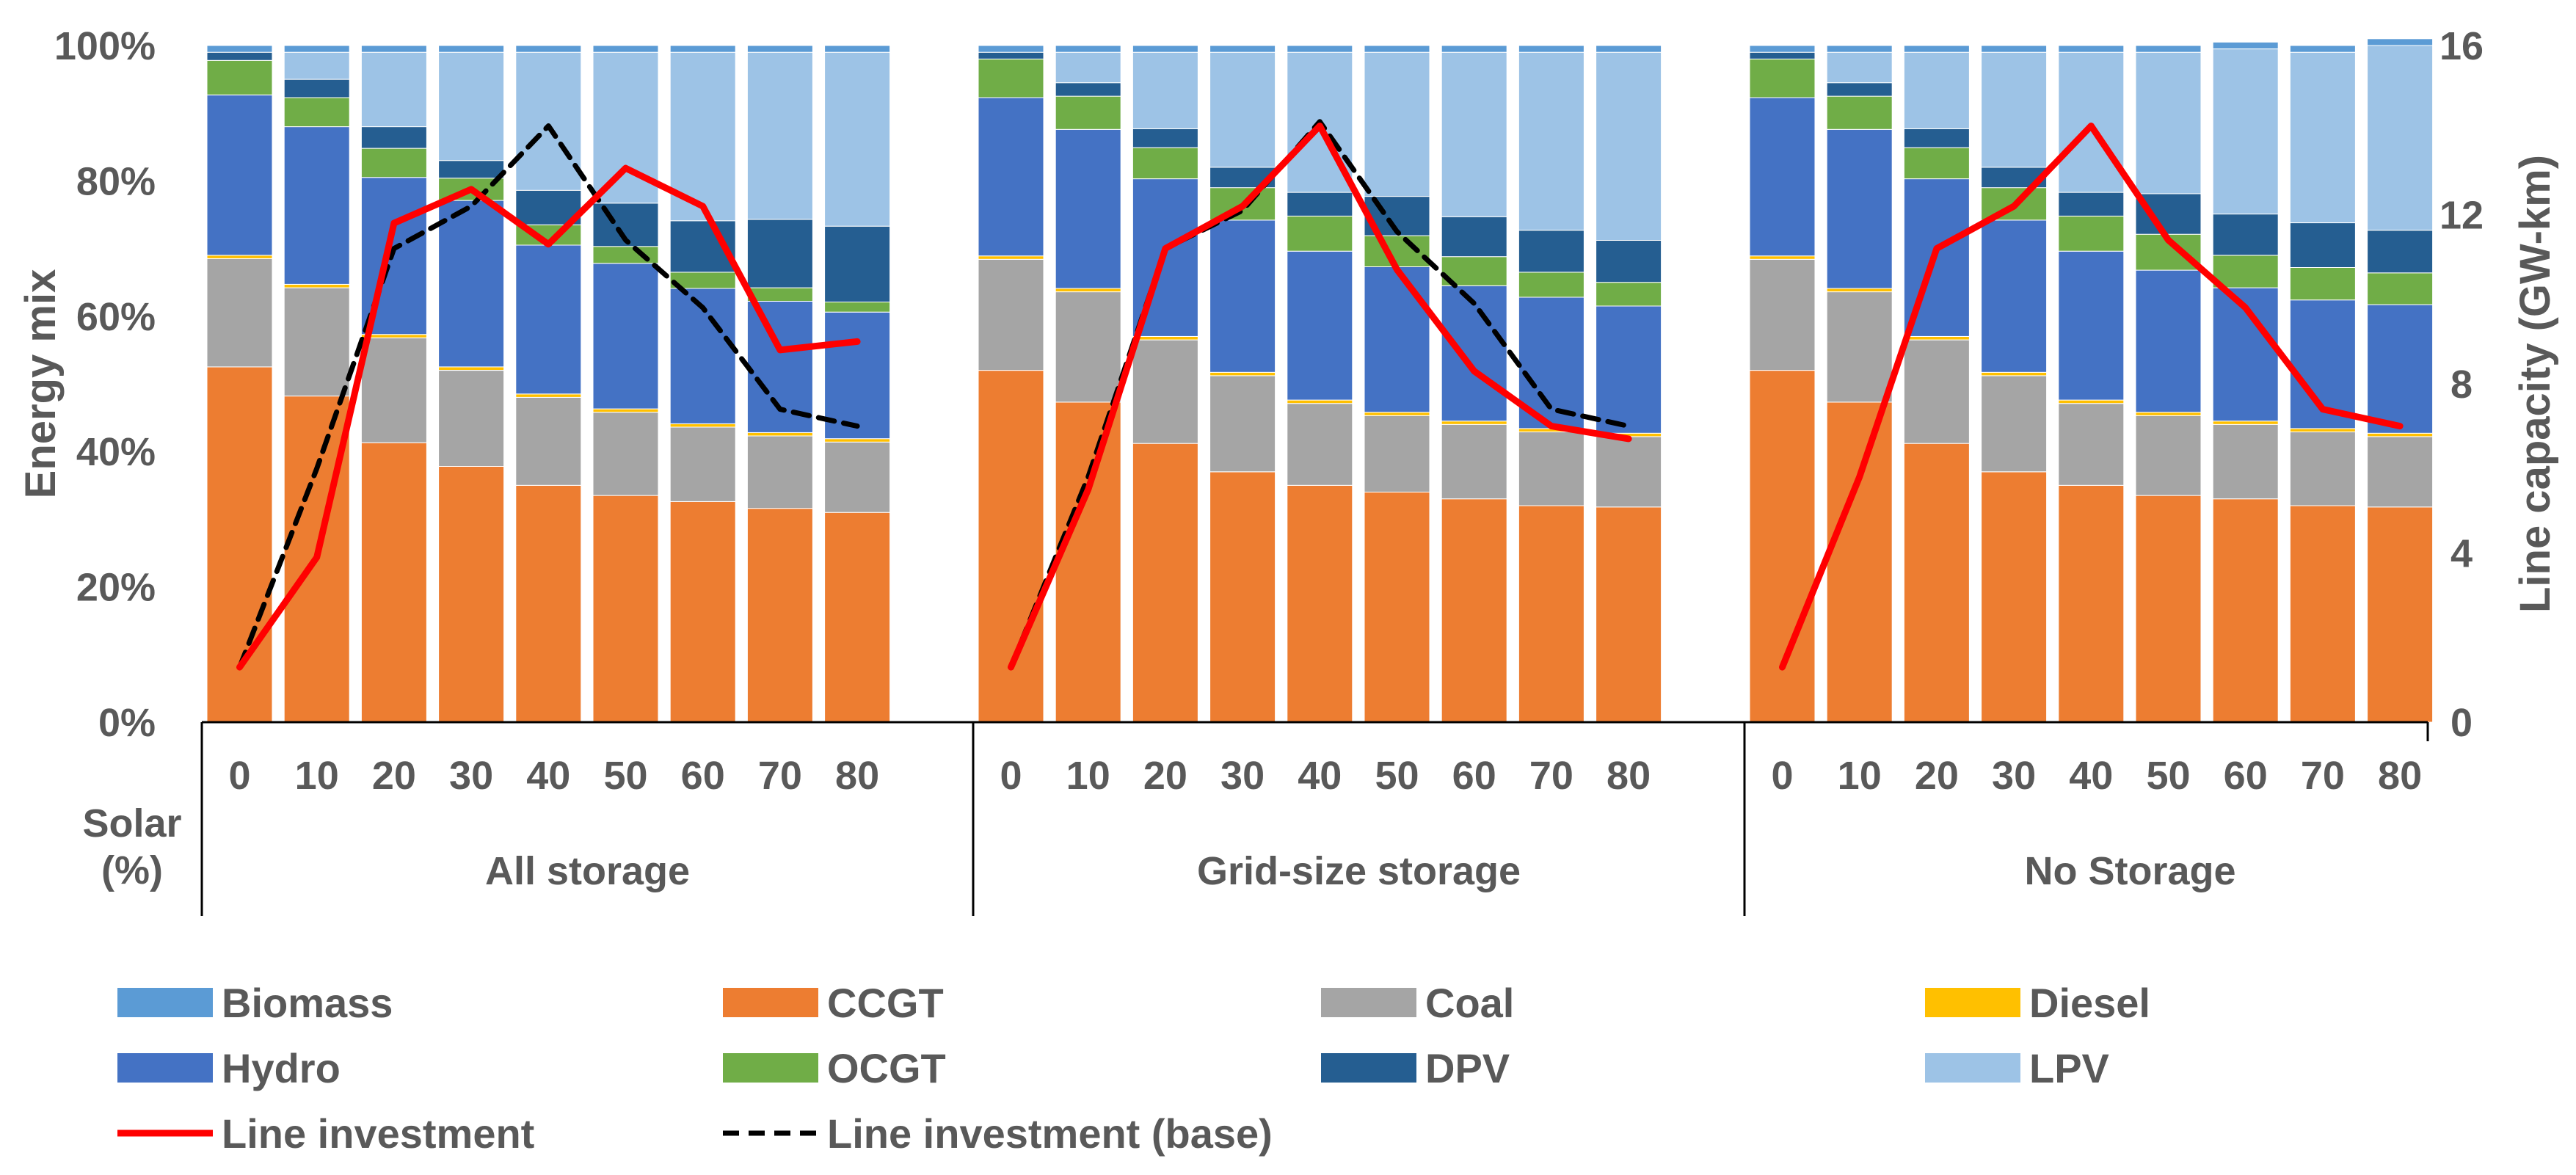  Describe the element at coordinates (378, 1133) in the screenshot. I see `legend-label-line-investment: Line investment` at that location.